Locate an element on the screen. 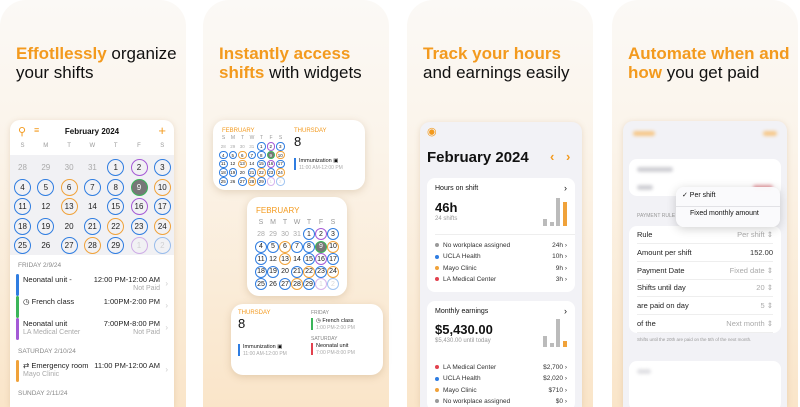 The height and width of the screenshot is (407, 800). calendar-day: 9 is located at coordinates (321, 246).